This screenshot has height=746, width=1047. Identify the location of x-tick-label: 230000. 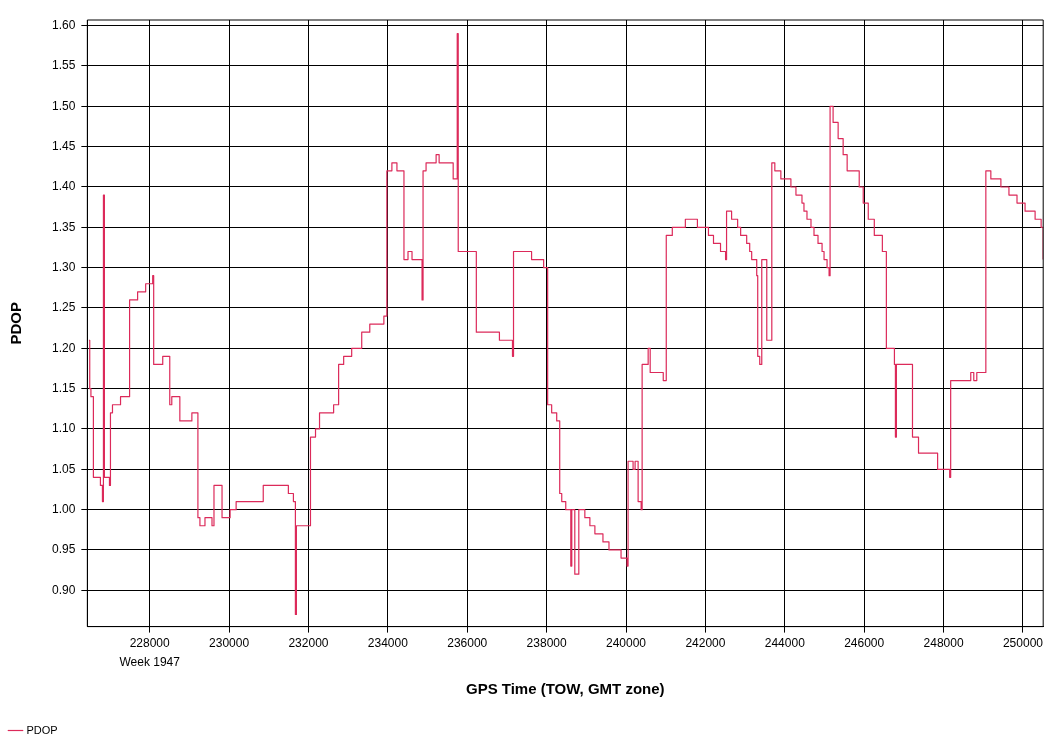
(229, 643).